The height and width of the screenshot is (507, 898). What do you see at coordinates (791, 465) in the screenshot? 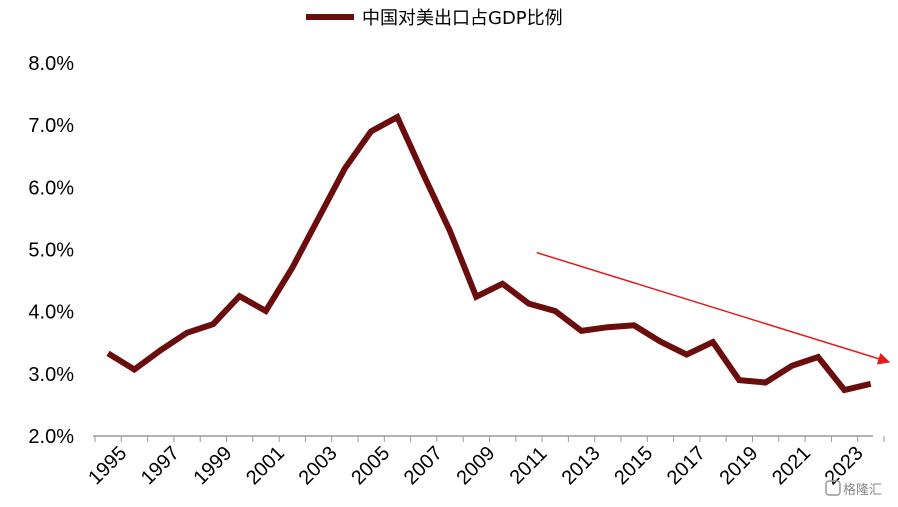
I see `x-tick-label: 2021` at bounding box center [791, 465].